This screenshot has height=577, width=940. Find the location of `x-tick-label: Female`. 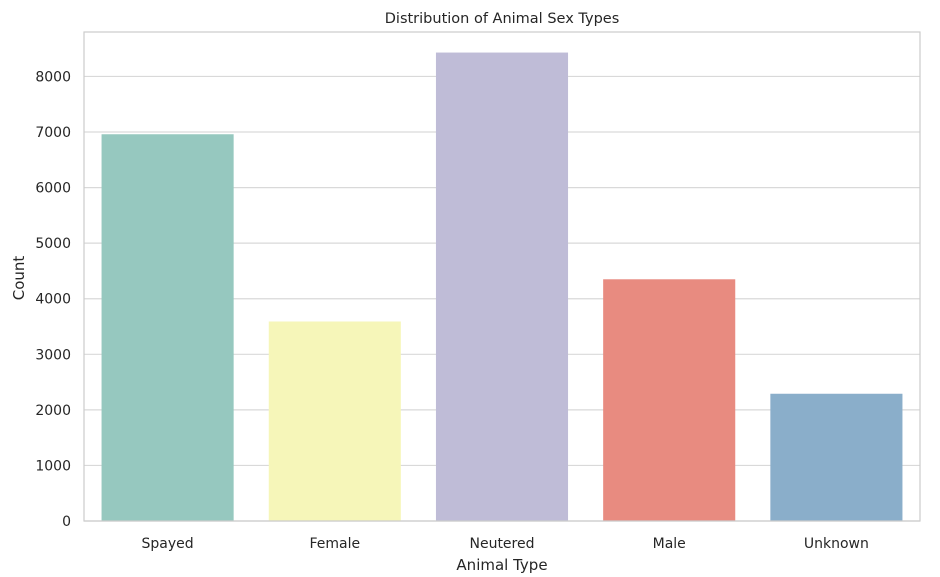

x-tick-label: Female is located at coordinates (334, 544).